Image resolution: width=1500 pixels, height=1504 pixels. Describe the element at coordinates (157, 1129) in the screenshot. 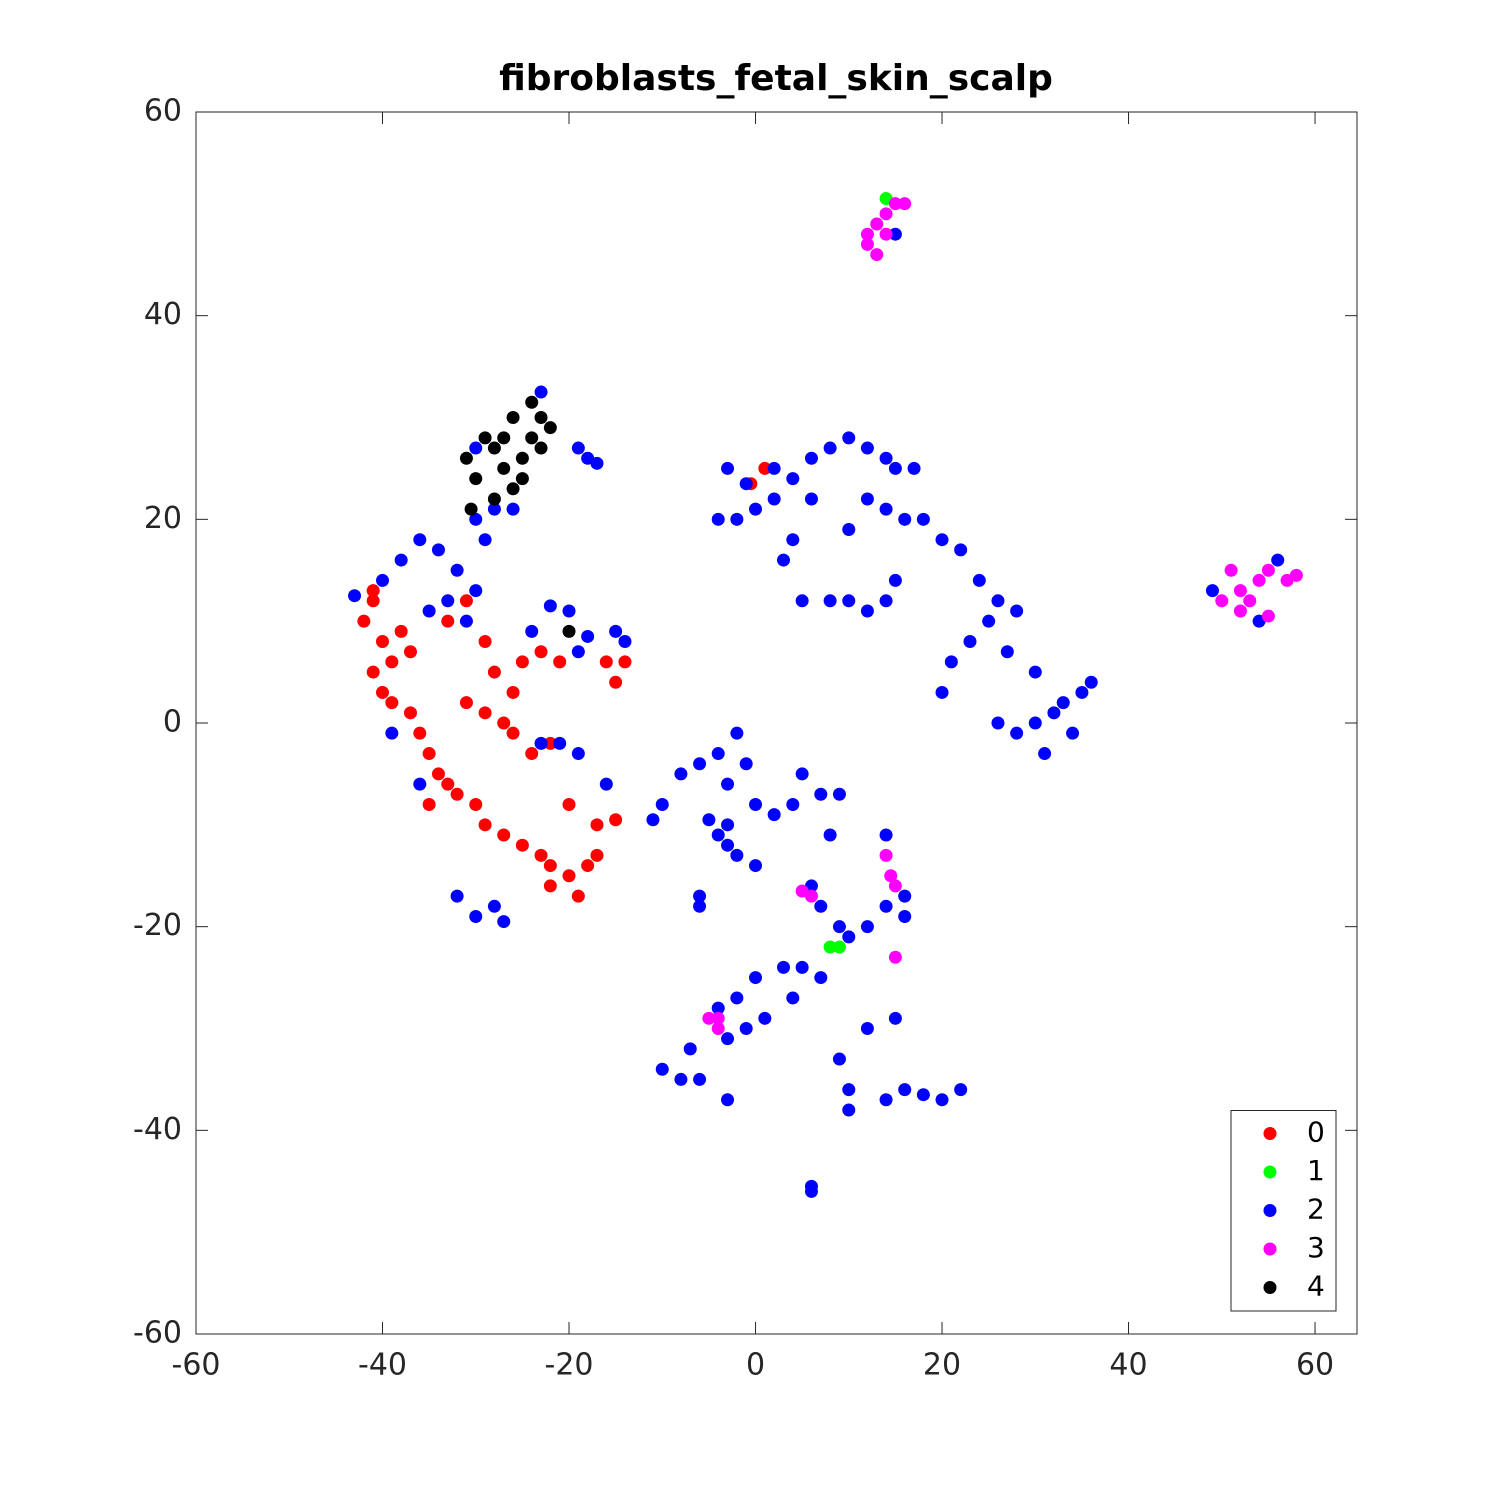

I see `y-tick-label: -40` at that location.